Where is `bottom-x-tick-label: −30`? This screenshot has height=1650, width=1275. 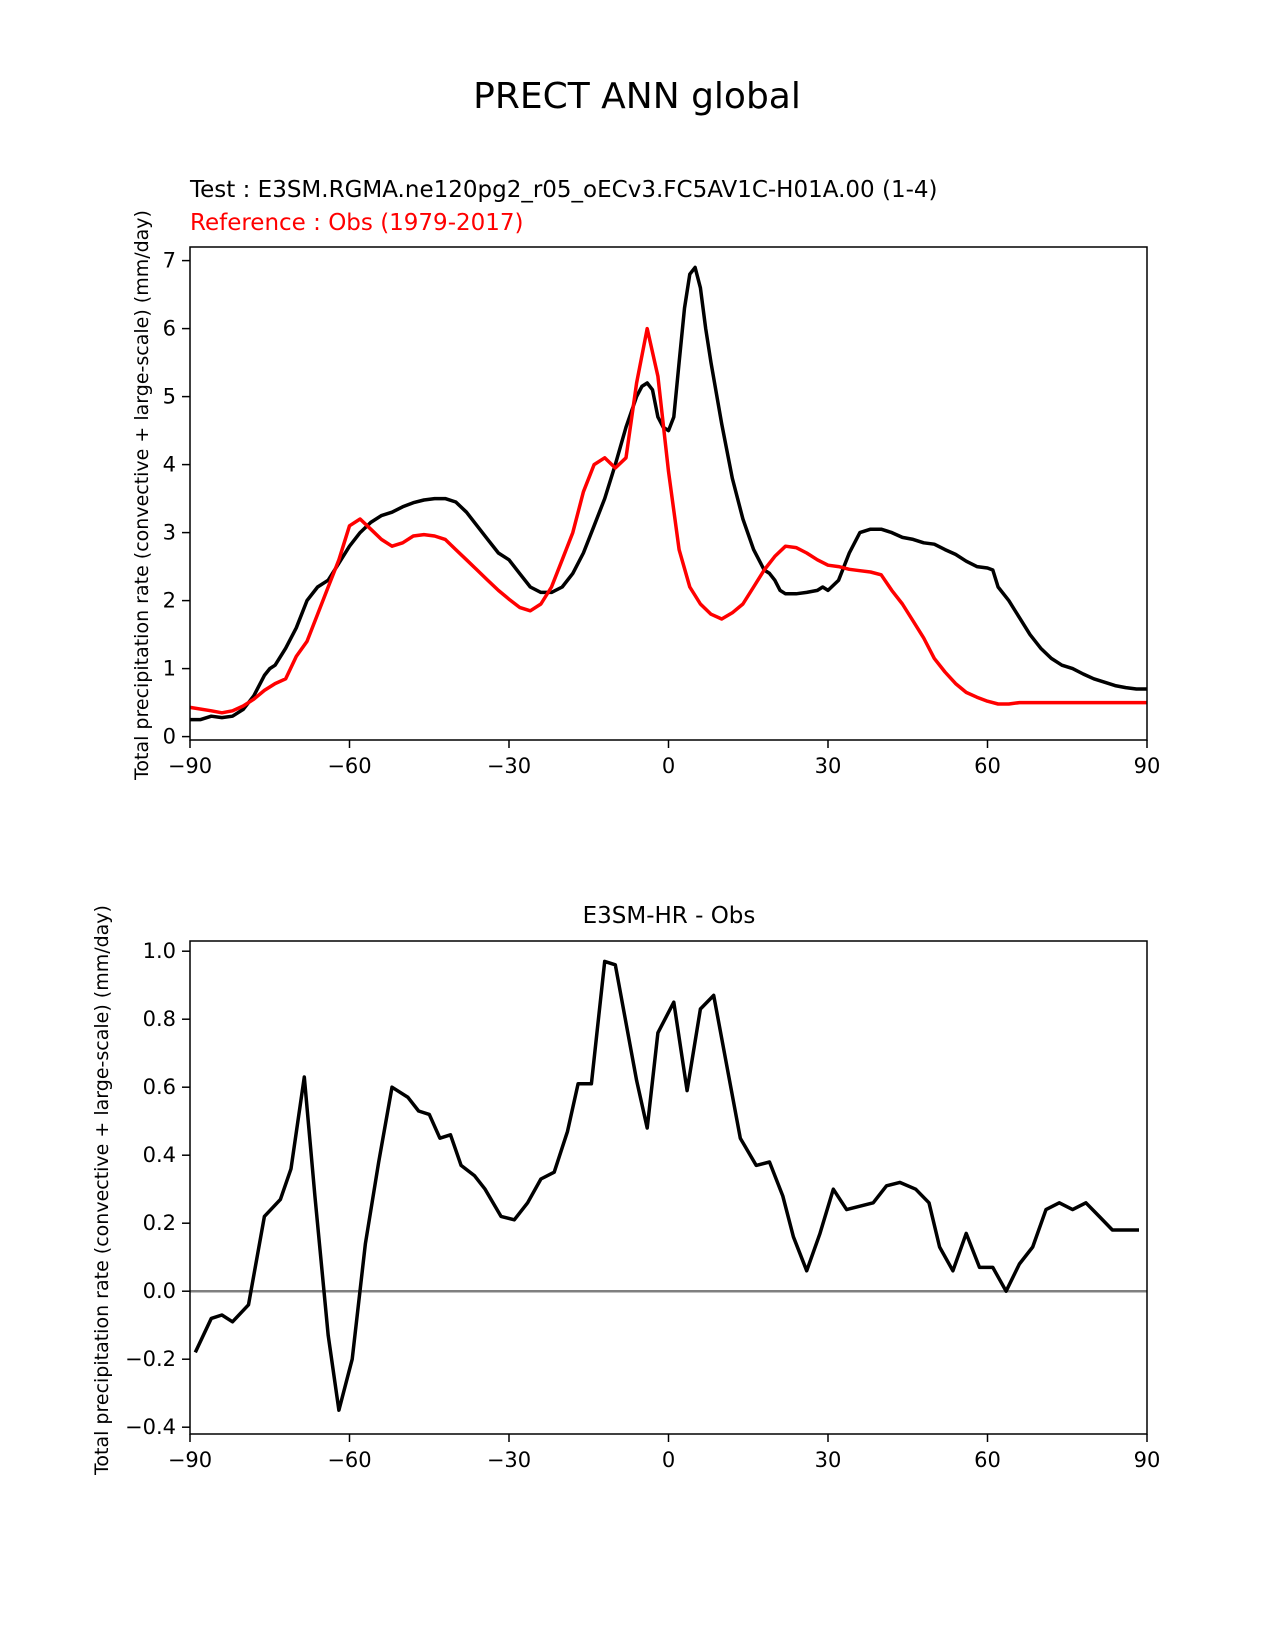
bottom-x-tick-label: −30 is located at coordinates (509, 1460).